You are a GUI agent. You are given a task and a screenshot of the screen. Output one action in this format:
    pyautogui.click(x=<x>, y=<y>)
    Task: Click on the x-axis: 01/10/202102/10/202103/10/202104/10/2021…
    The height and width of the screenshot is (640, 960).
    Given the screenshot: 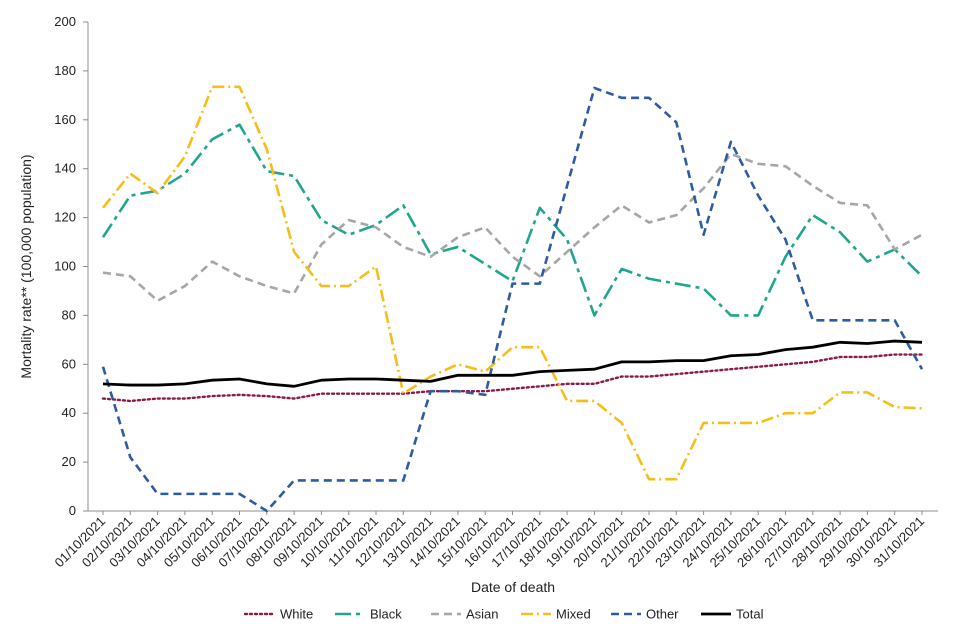 What is the action you would take?
    pyautogui.click(x=494, y=540)
    